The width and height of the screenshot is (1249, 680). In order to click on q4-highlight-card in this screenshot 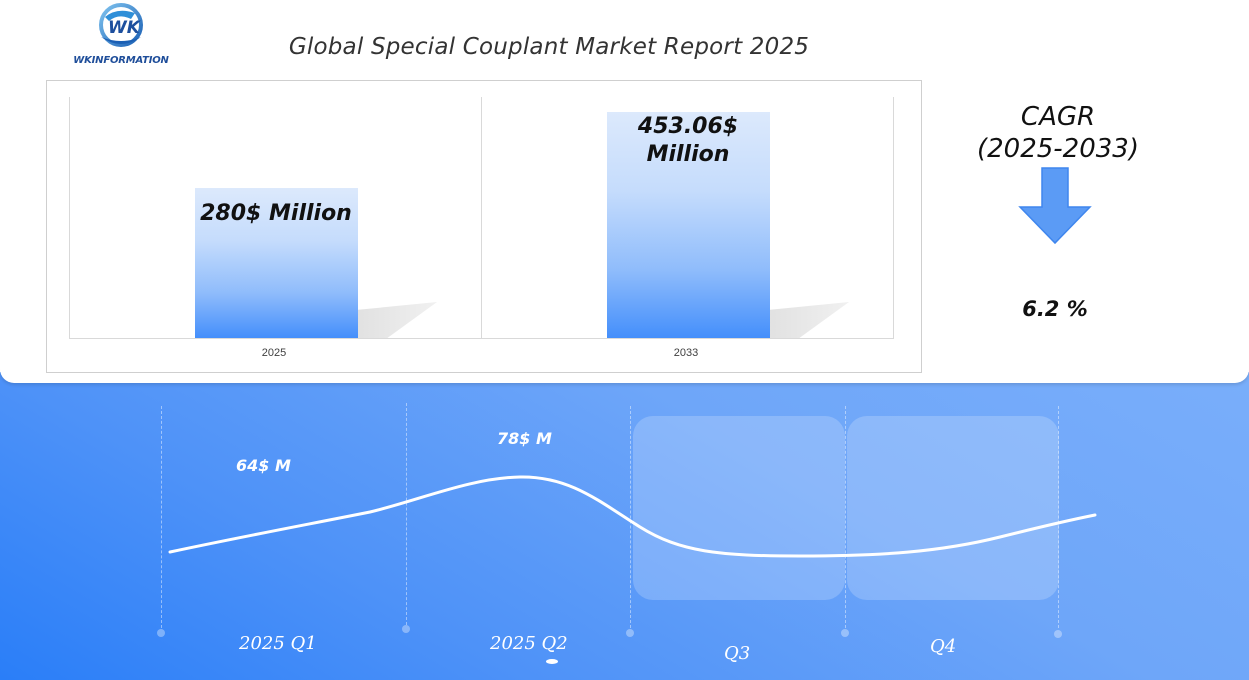, I will do `click(953, 508)`.